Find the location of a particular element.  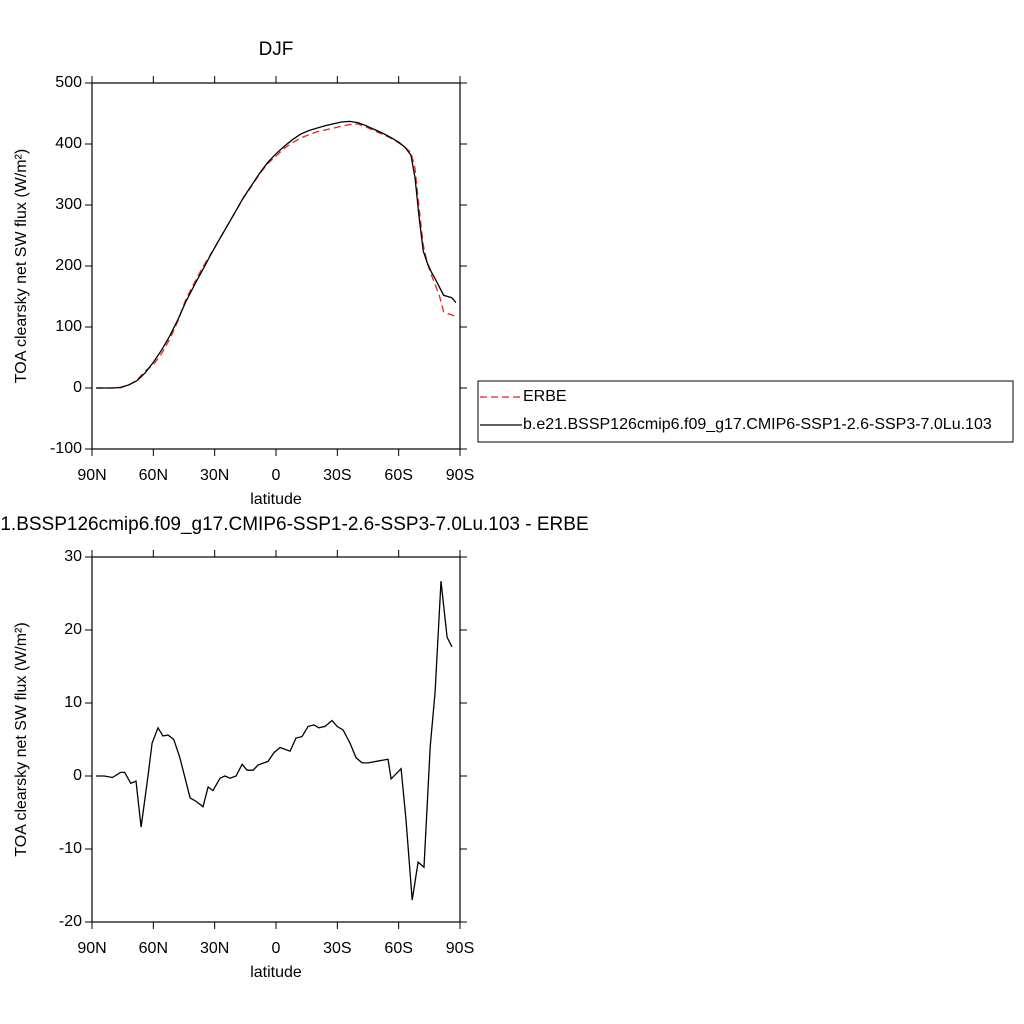

y-tick-label: 500 is located at coordinates (68, 82).